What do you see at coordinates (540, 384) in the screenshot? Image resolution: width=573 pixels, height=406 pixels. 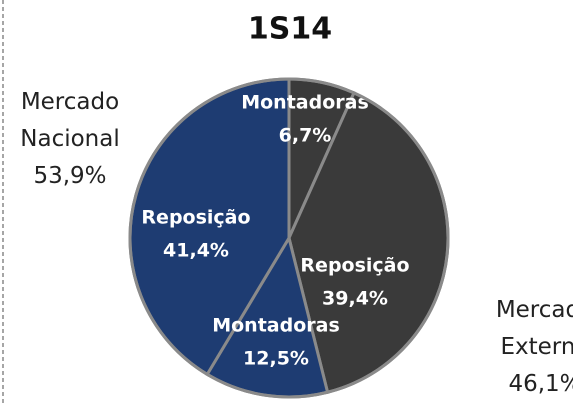 I see `group-value: 46,1%` at bounding box center [540, 384].